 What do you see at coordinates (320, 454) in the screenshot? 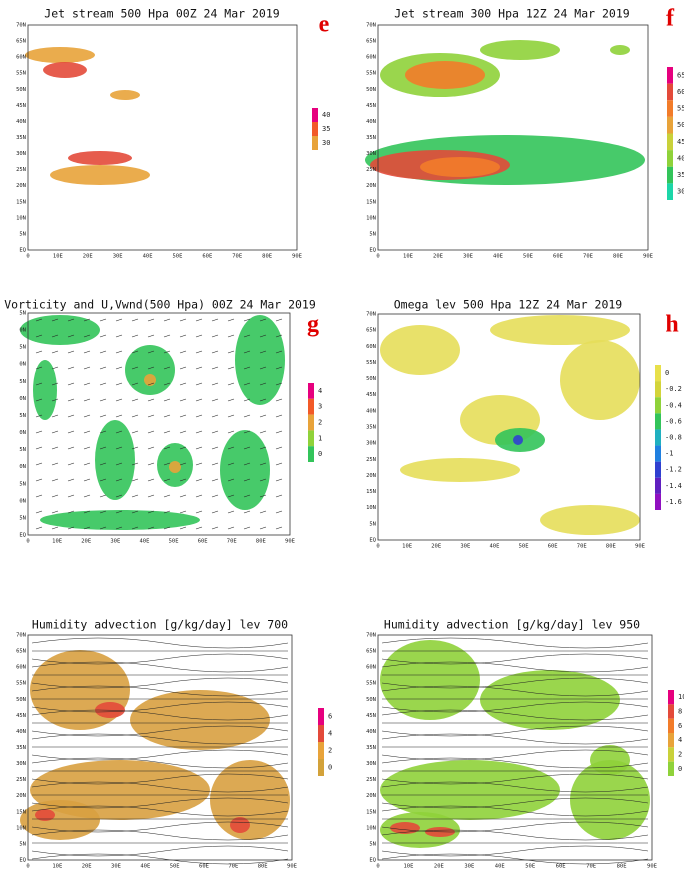
I see `colorbar-label: 0` at bounding box center [320, 454].